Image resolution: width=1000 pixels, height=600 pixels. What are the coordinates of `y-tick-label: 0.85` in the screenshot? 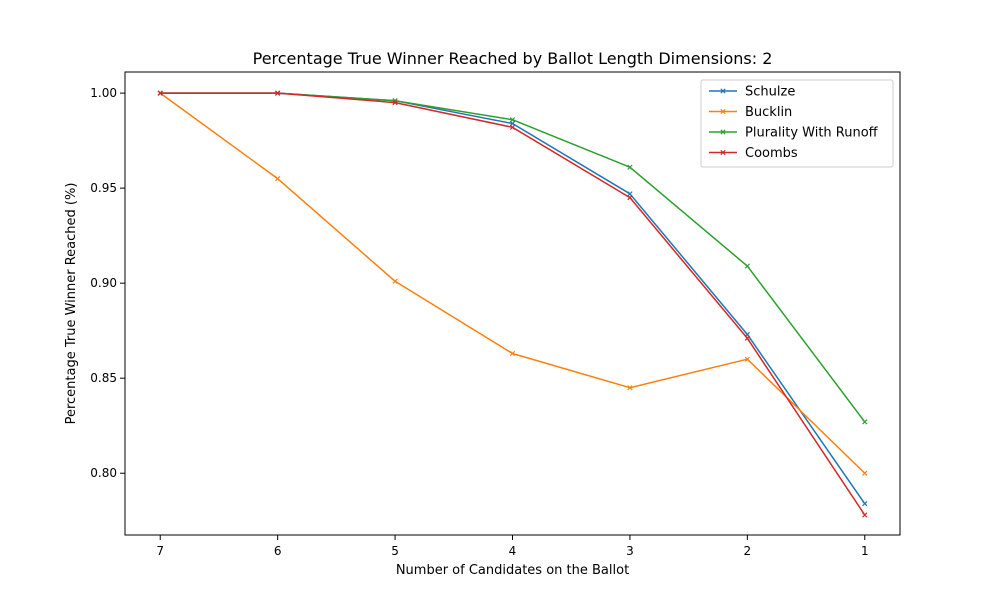 It's located at (103, 378).